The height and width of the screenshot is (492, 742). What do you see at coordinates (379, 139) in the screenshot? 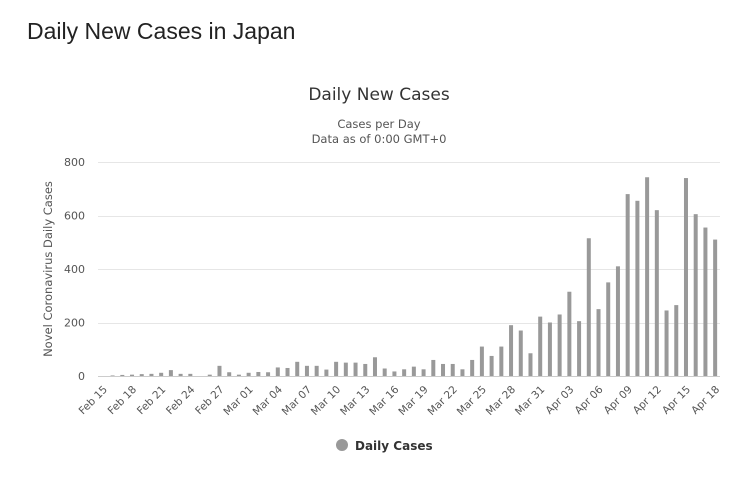
I see `chart-subtitle-line-2: Data as of 0:00 GMT+0` at bounding box center [379, 139].